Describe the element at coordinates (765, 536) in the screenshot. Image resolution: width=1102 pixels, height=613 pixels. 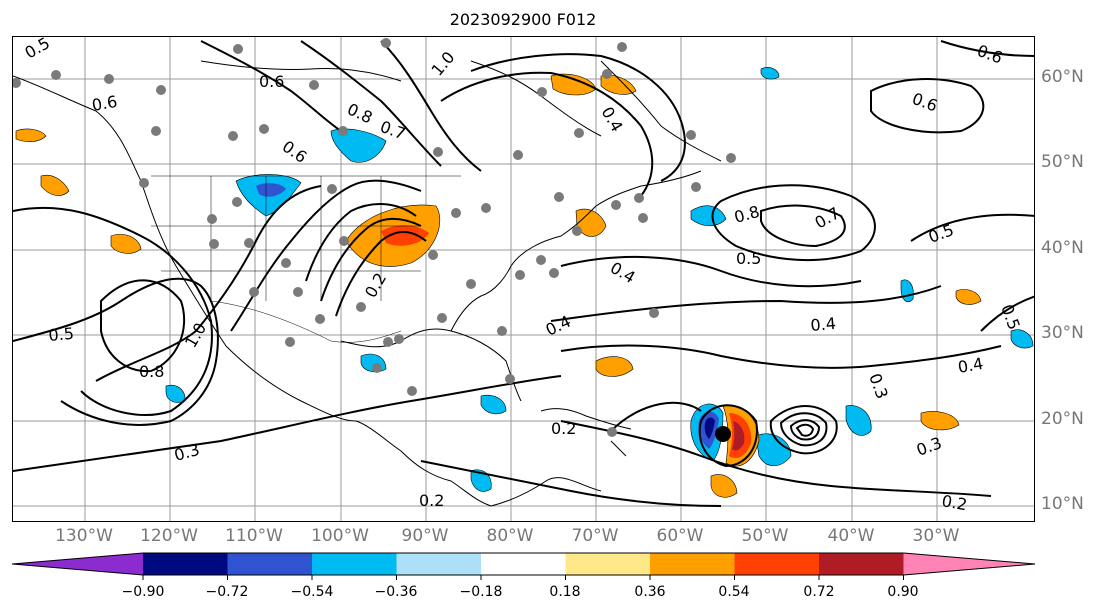
I see `lon-label: 50°W` at that location.